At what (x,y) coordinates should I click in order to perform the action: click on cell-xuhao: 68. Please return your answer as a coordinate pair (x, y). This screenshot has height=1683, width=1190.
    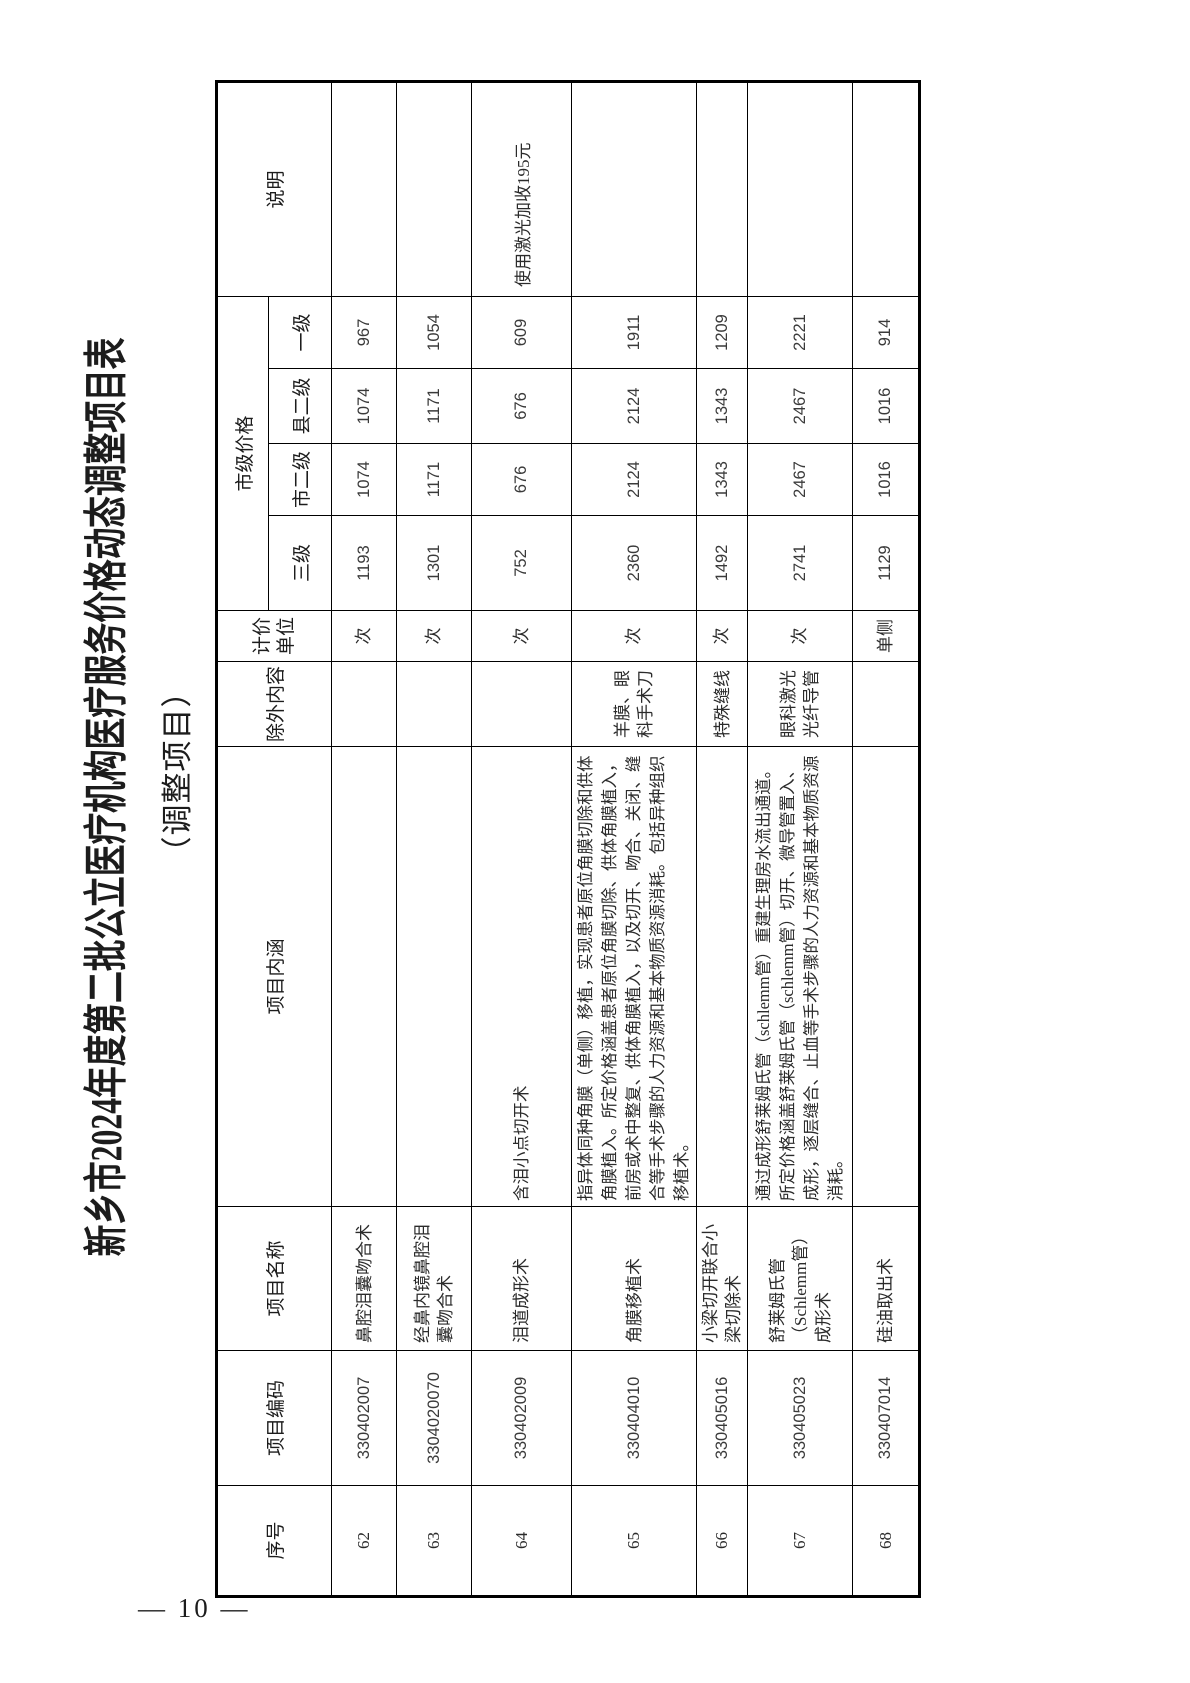
    Looking at the image, I should click on (886, 1541).